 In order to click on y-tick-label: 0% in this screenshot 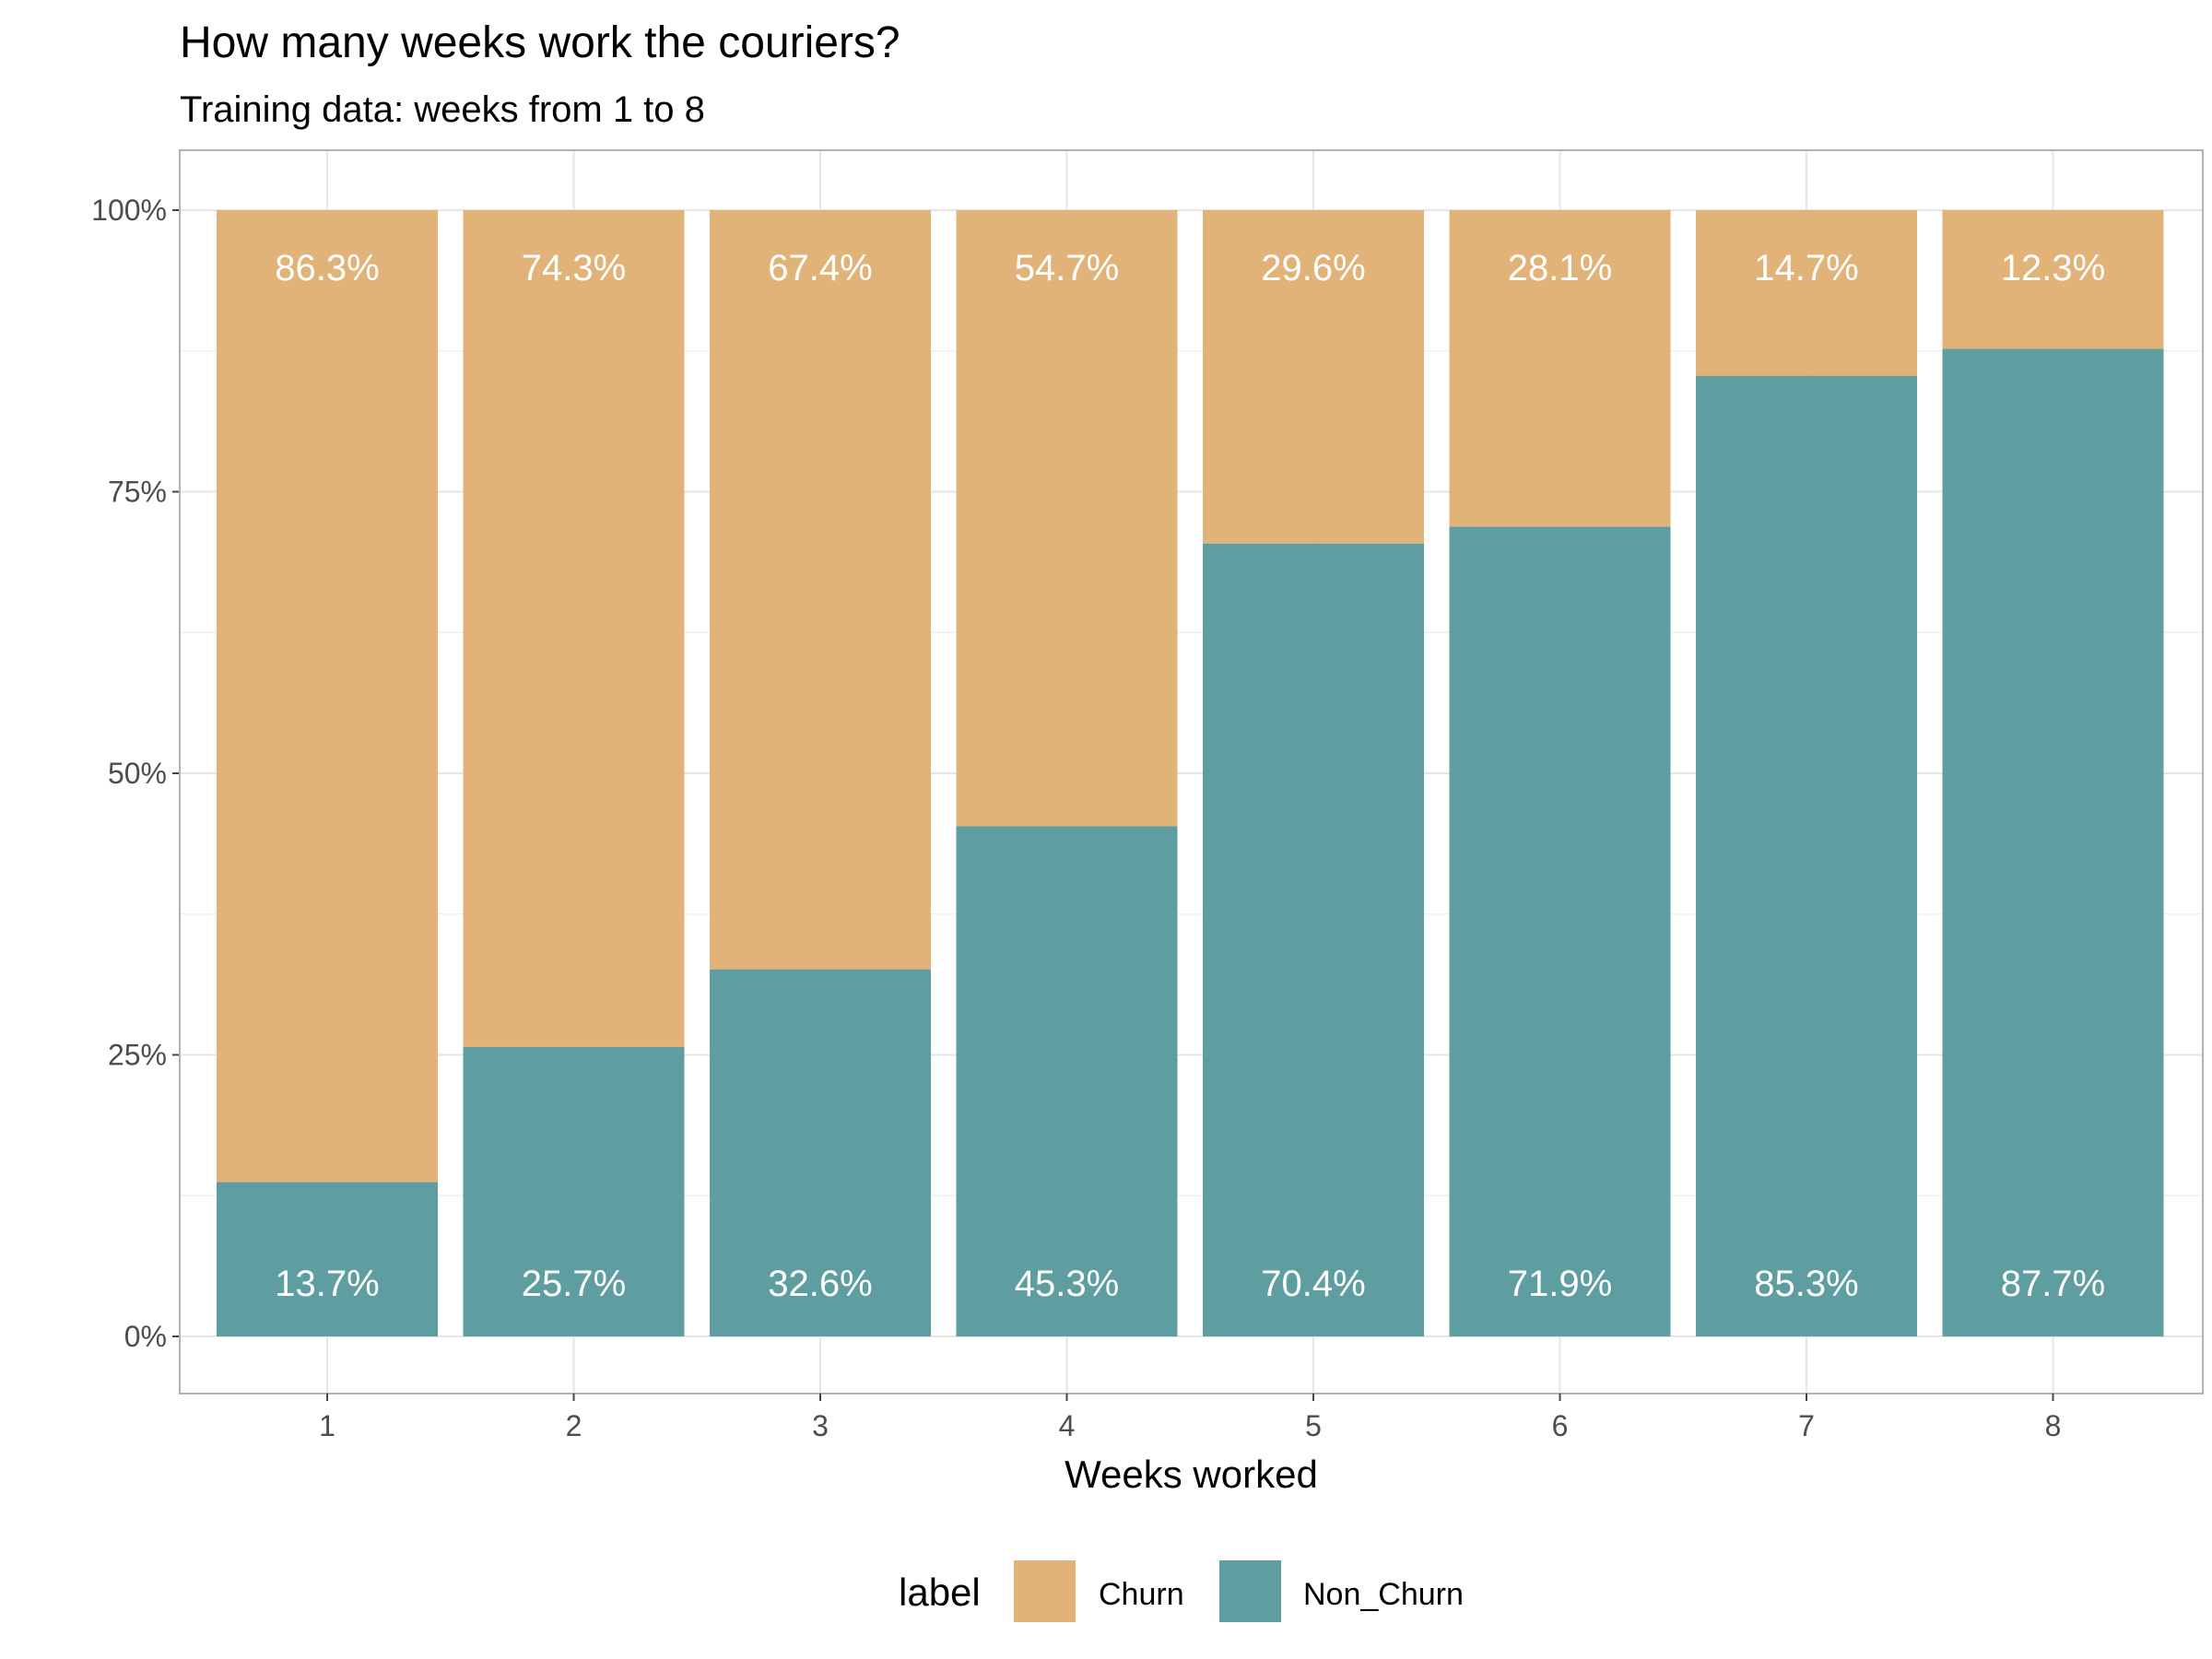, I will do `click(145, 1336)`.